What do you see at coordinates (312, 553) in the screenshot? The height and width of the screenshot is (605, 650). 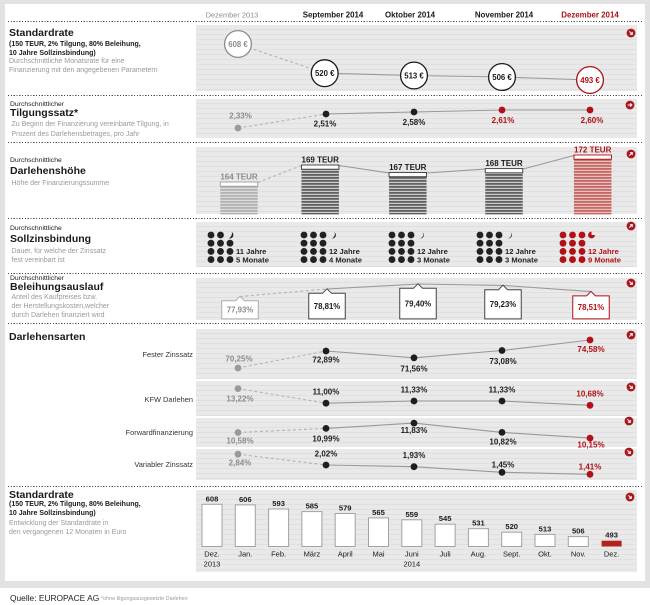 I see `svg-text: März` at bounding box center [312, 553].